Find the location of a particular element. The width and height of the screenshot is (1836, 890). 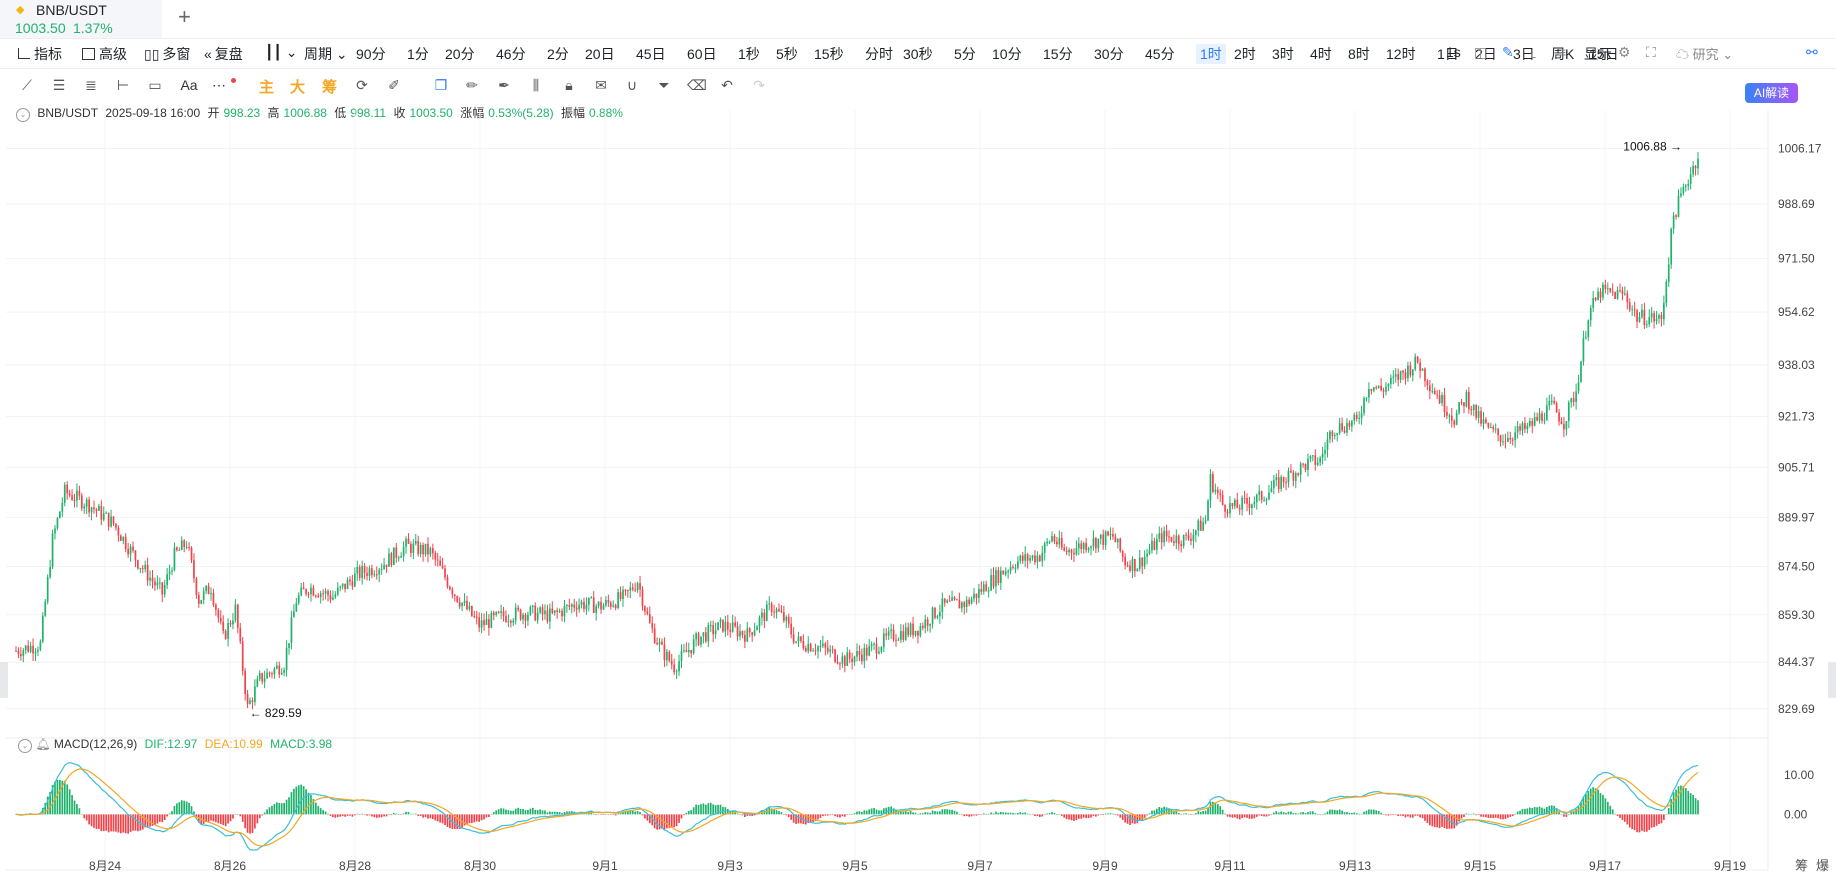

filter-icon: ⏷ is located at coordinates (664, 85).